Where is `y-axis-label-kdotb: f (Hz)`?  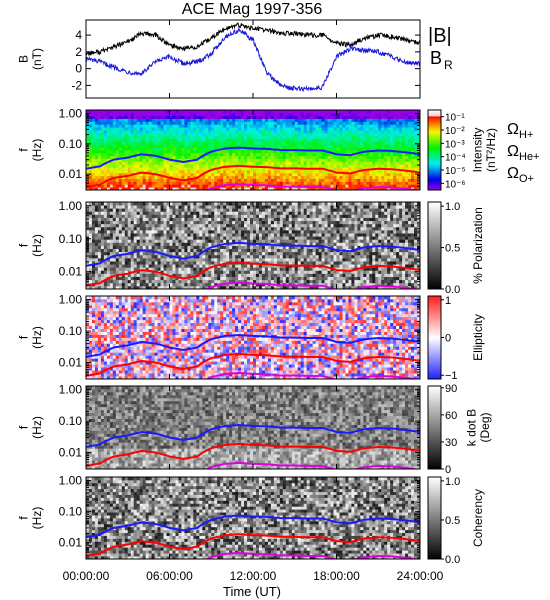 y-axis-label-kdotb: f (Hz) is located at coordinates (30, 427).